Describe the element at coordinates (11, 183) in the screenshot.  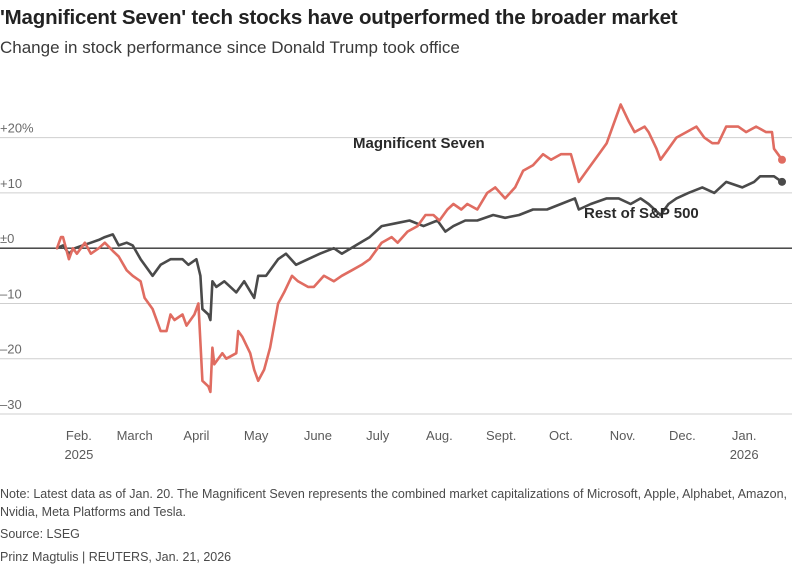
I see `y-tick-label: +10` at that location.